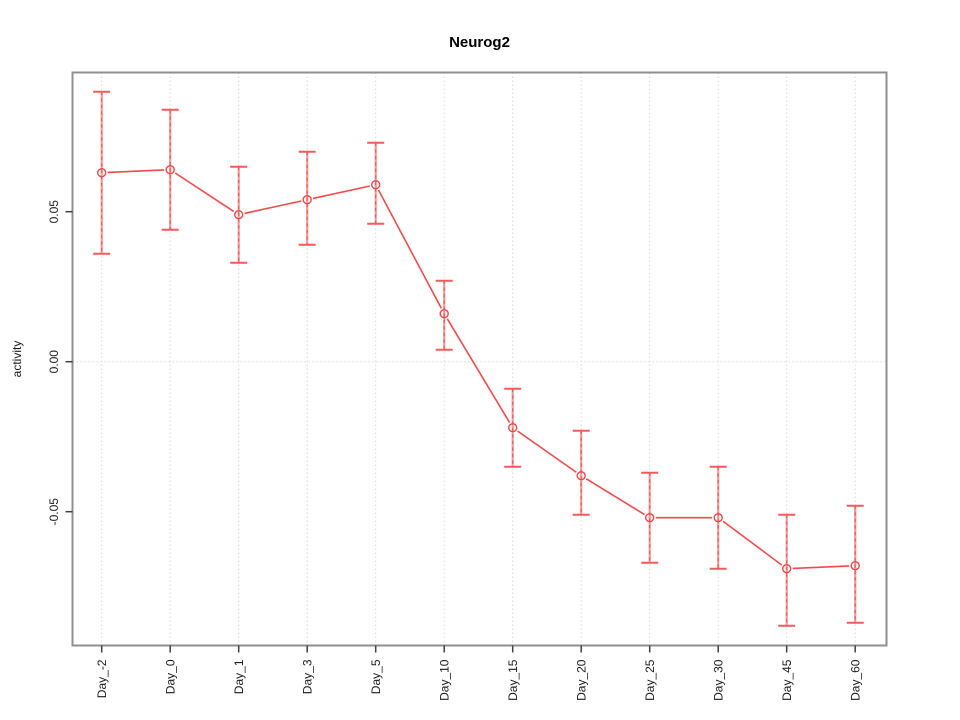 The width and height of the screenshot is (960, 720). Describe the element at coordinates (171, 676) in the screenshot. I see `x-tick-label: Day_0` at that location.